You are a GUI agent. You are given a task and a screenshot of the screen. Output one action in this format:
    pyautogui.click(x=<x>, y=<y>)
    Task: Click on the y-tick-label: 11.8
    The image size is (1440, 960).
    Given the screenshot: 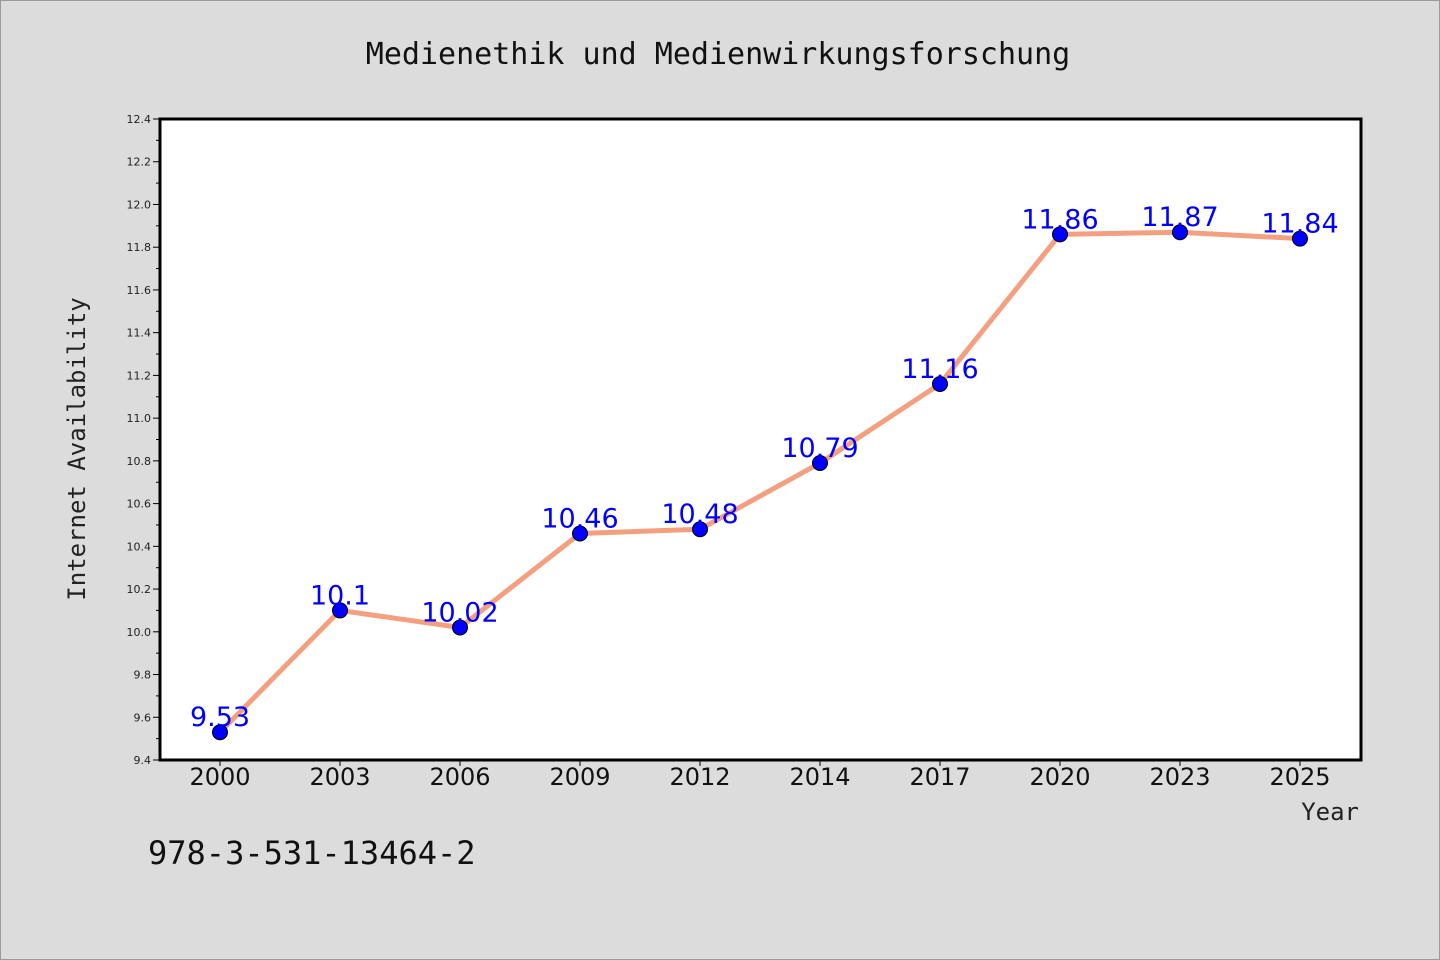 What is the action you would take?
    pyautogui.click(x=139, y=247)
    